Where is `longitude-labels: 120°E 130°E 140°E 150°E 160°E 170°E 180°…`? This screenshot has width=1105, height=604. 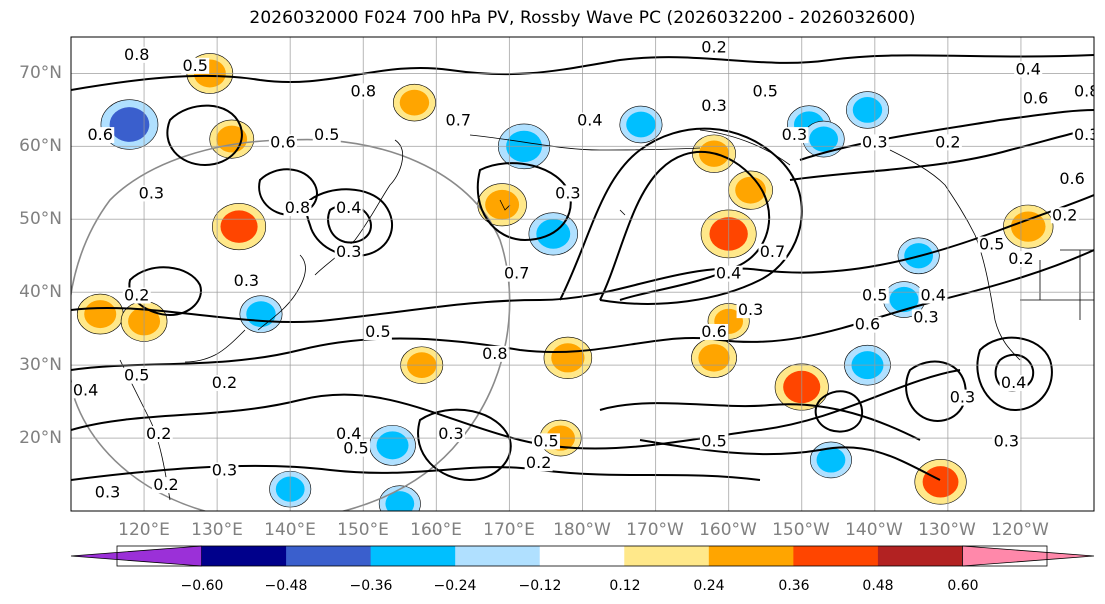
longitude-labels: 120°E 130°E 140°E 150°E 160°E 170°E 180°… is located at coordinates (583, 530).